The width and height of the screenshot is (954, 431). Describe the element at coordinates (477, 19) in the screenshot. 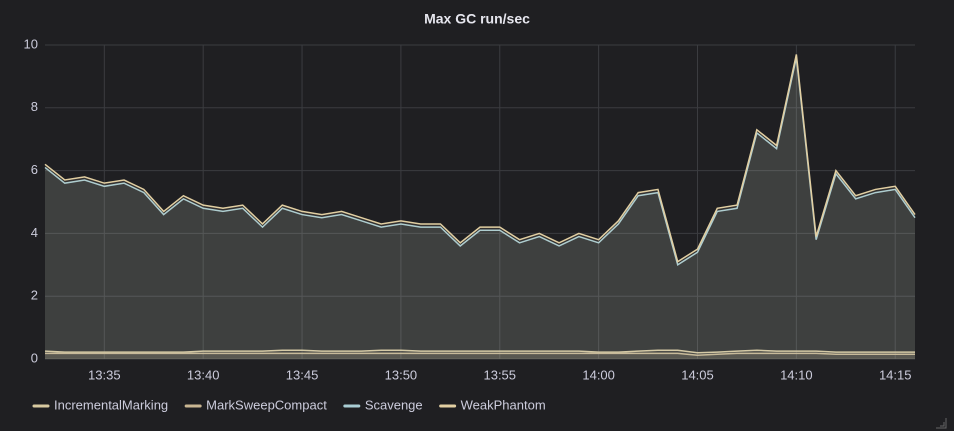

I see `chart-title: Max GC run/sec` at that location.